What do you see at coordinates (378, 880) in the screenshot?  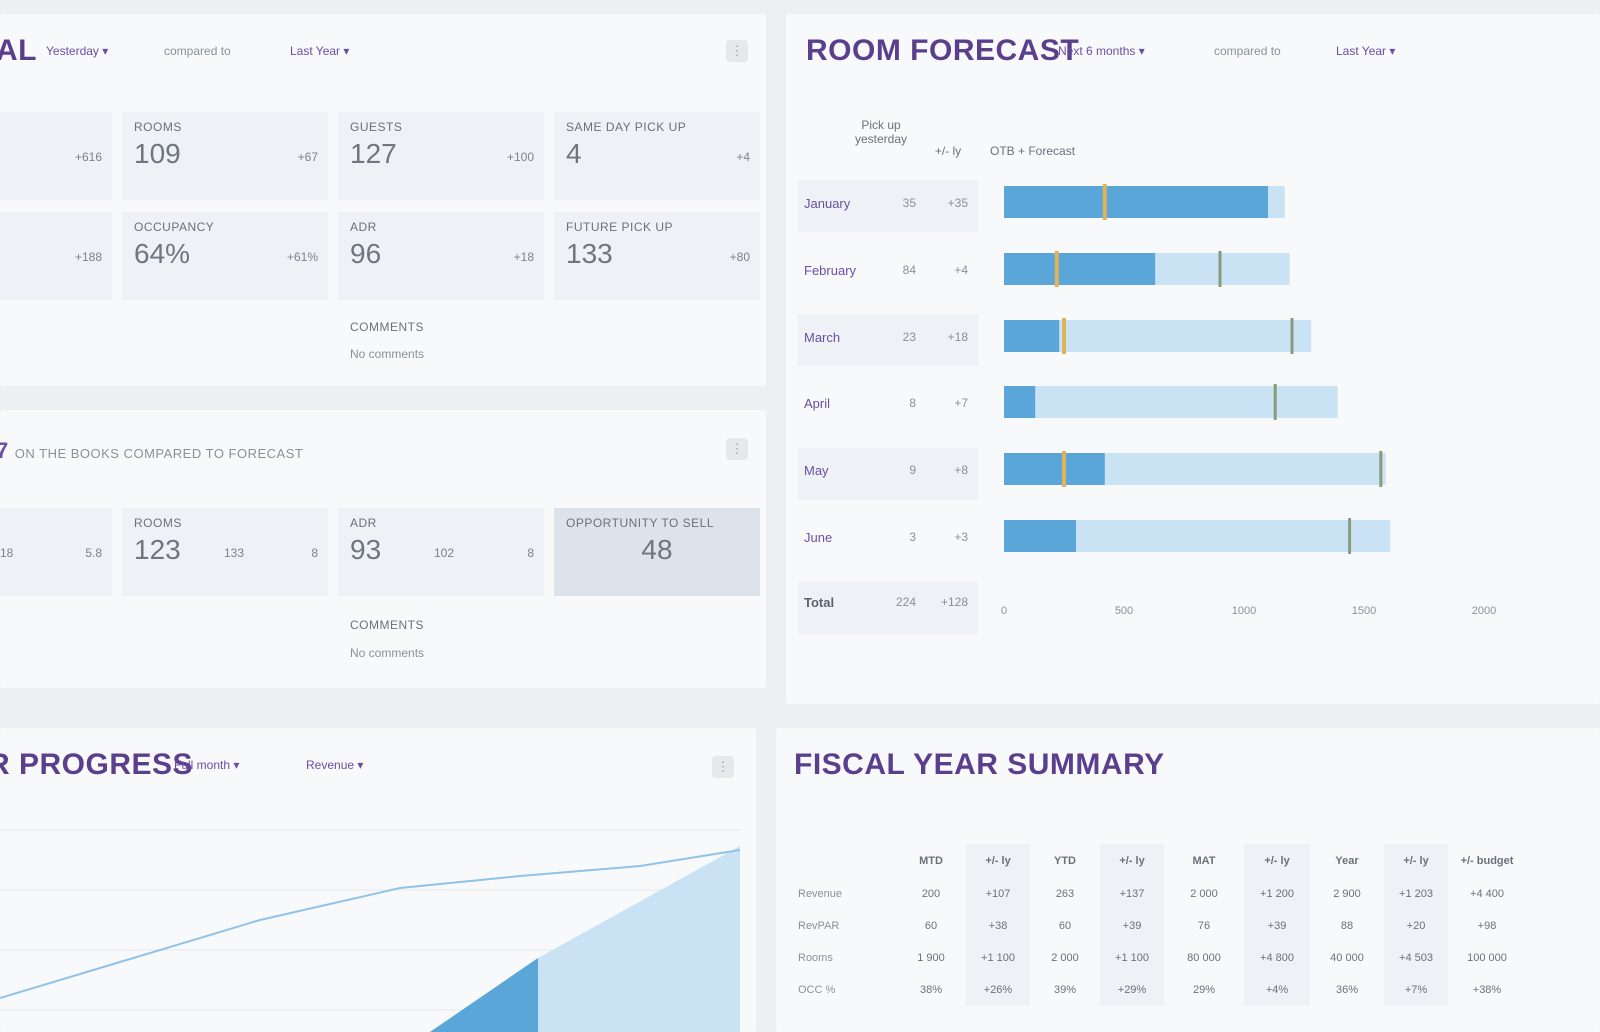 I see `progress-panel: R PROGRESS Full month Revenue ⋮` at bounding box center [378, 880].